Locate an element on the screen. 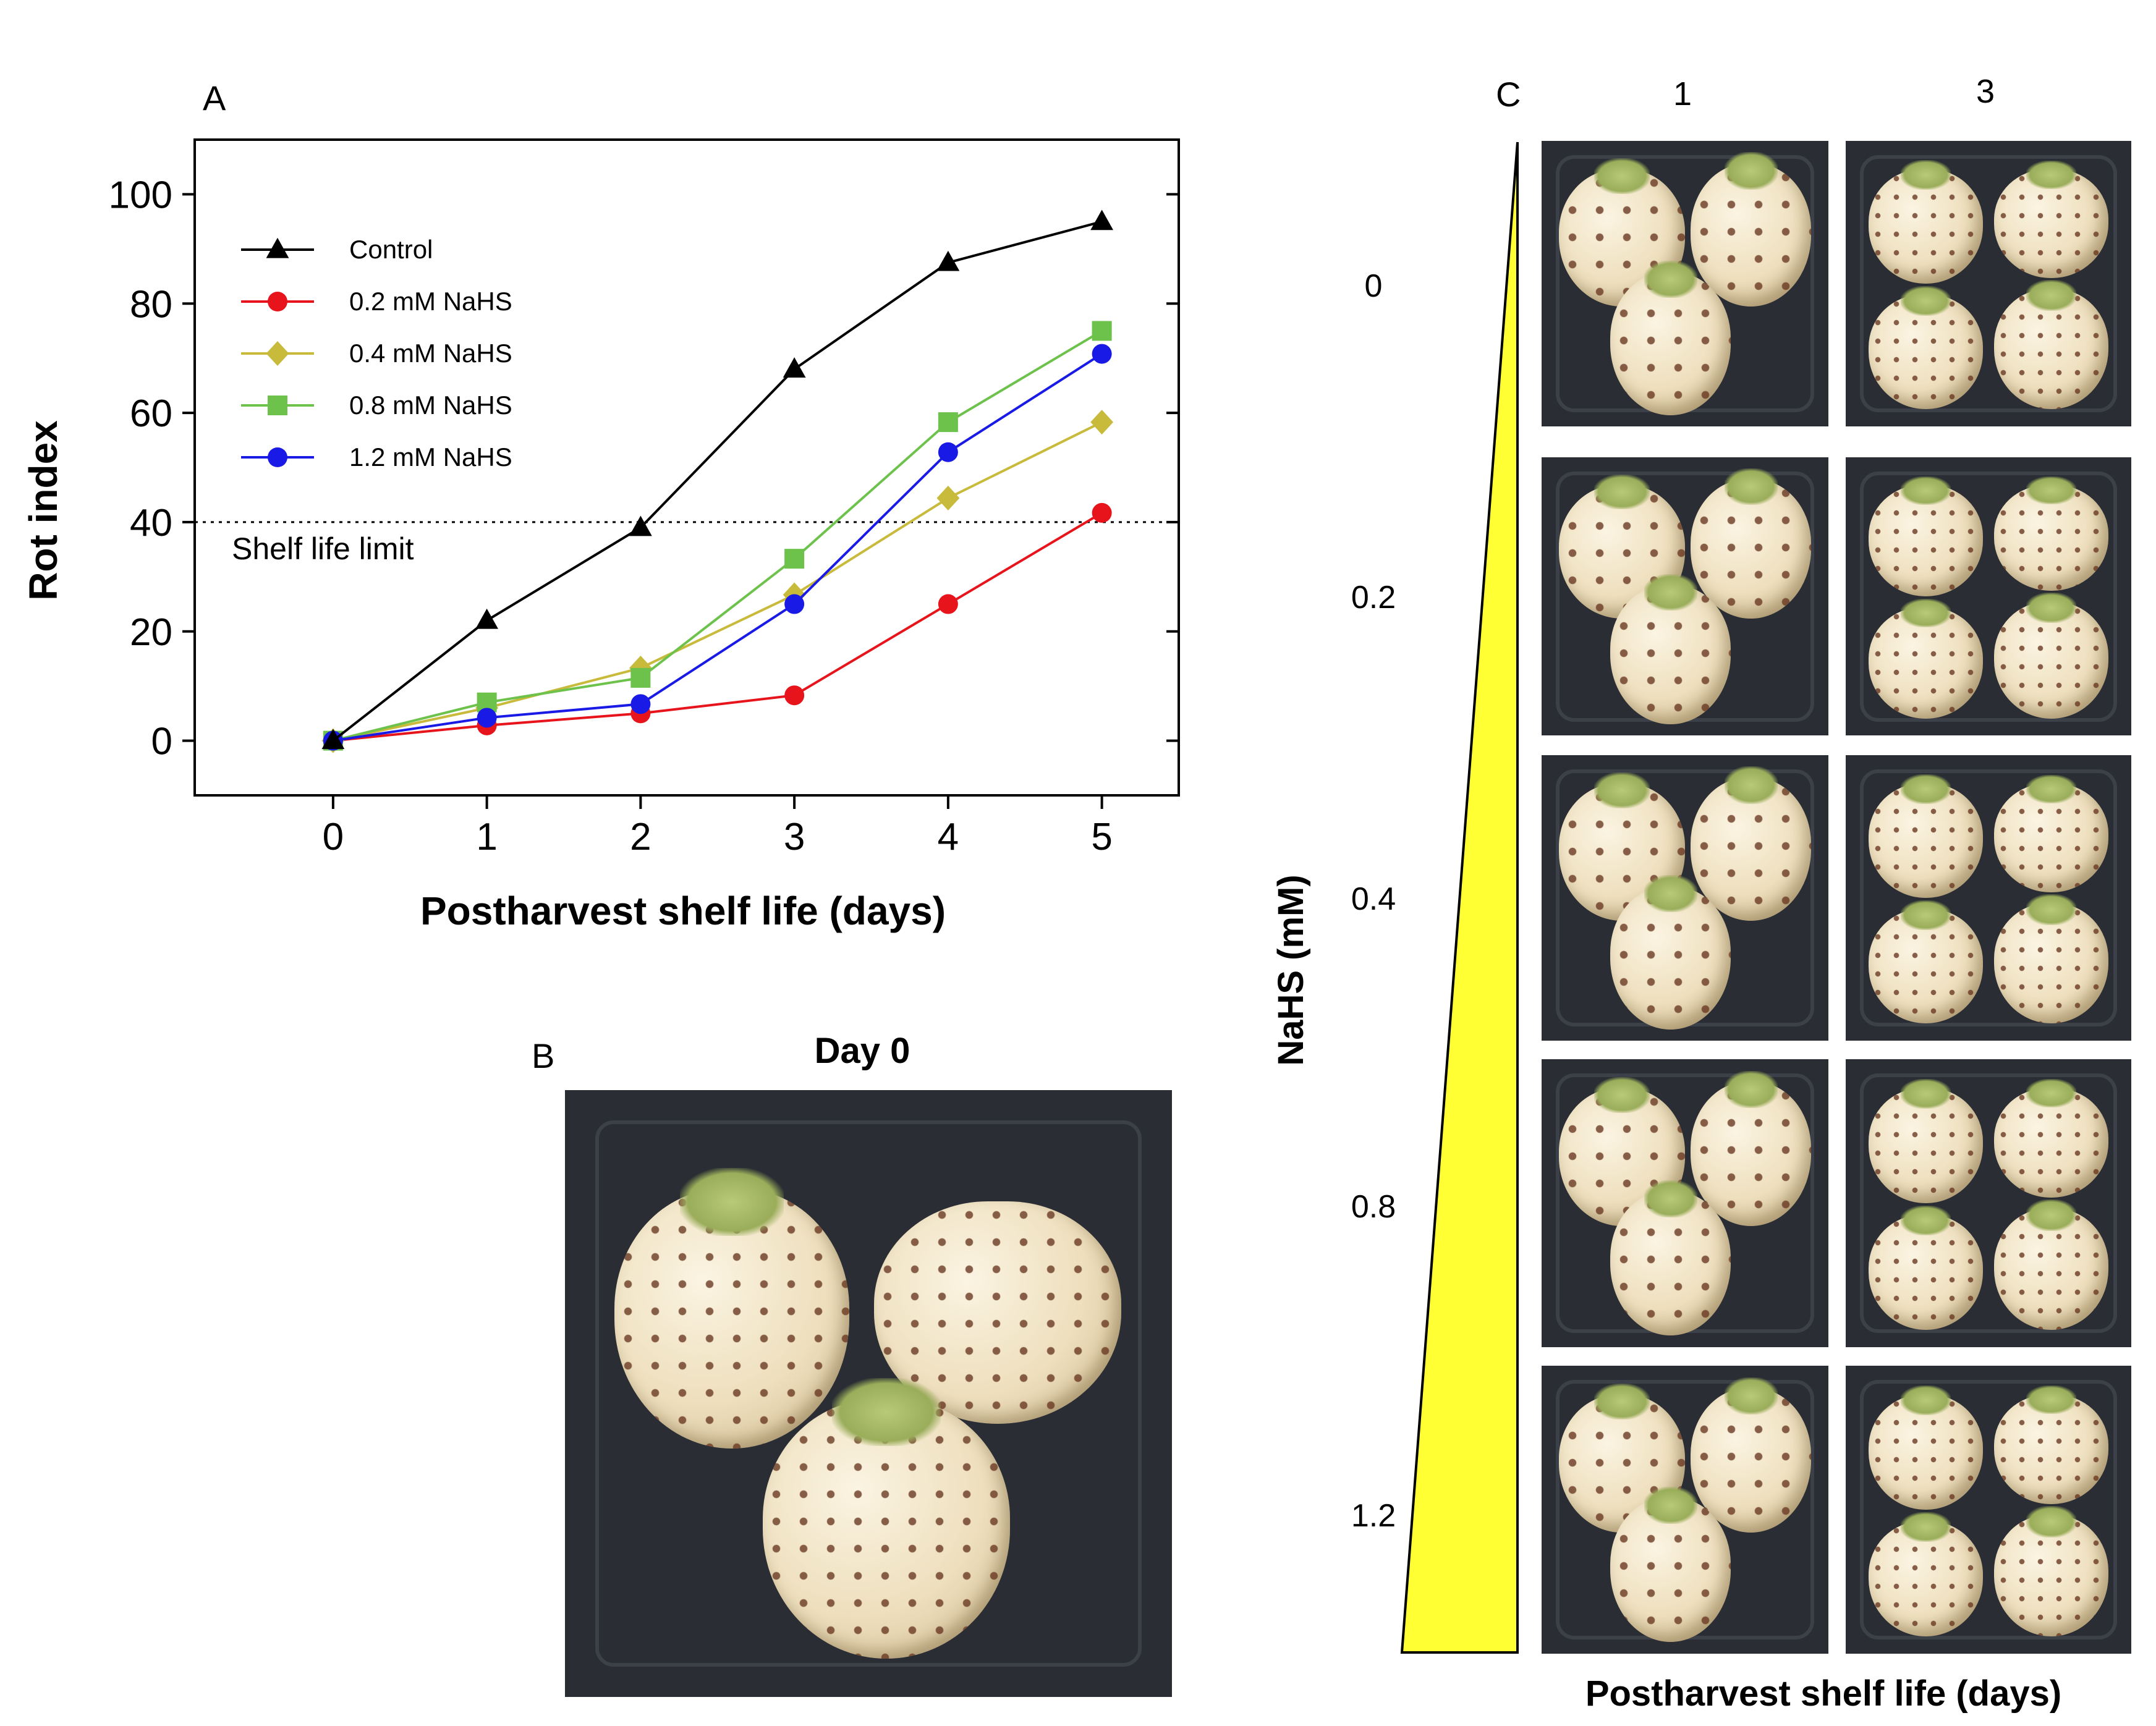  column-label-day-3: 3 is located at coordinates (1985, 91).